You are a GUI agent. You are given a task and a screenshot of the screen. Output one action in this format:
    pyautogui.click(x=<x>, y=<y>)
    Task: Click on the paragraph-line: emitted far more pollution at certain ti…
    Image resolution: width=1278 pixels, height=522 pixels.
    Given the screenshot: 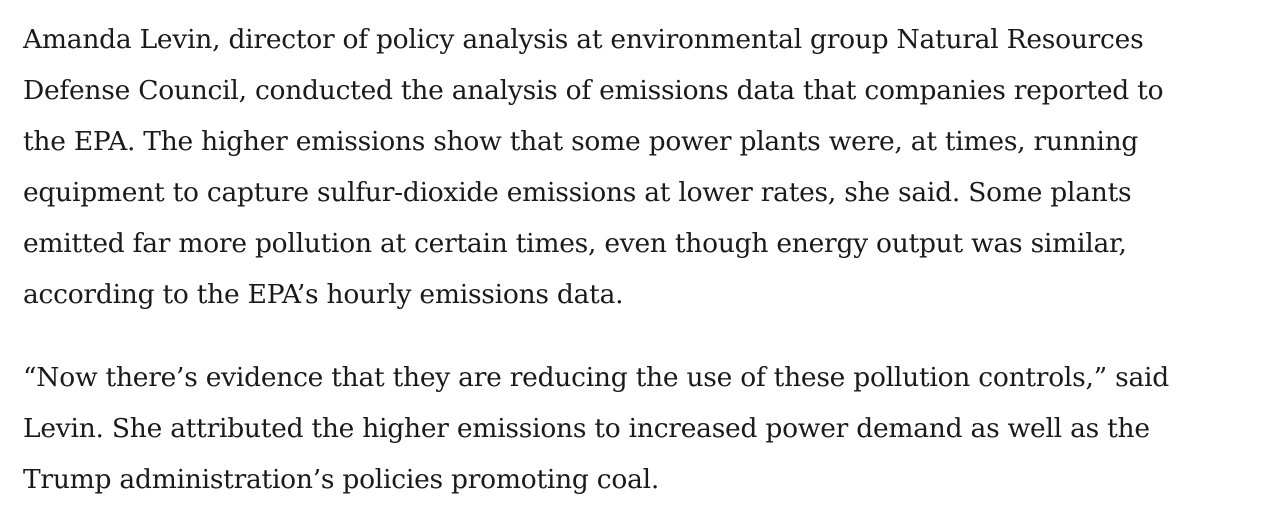 What is the action you would take?
    pyautogui.click(x=575, y=243)
    